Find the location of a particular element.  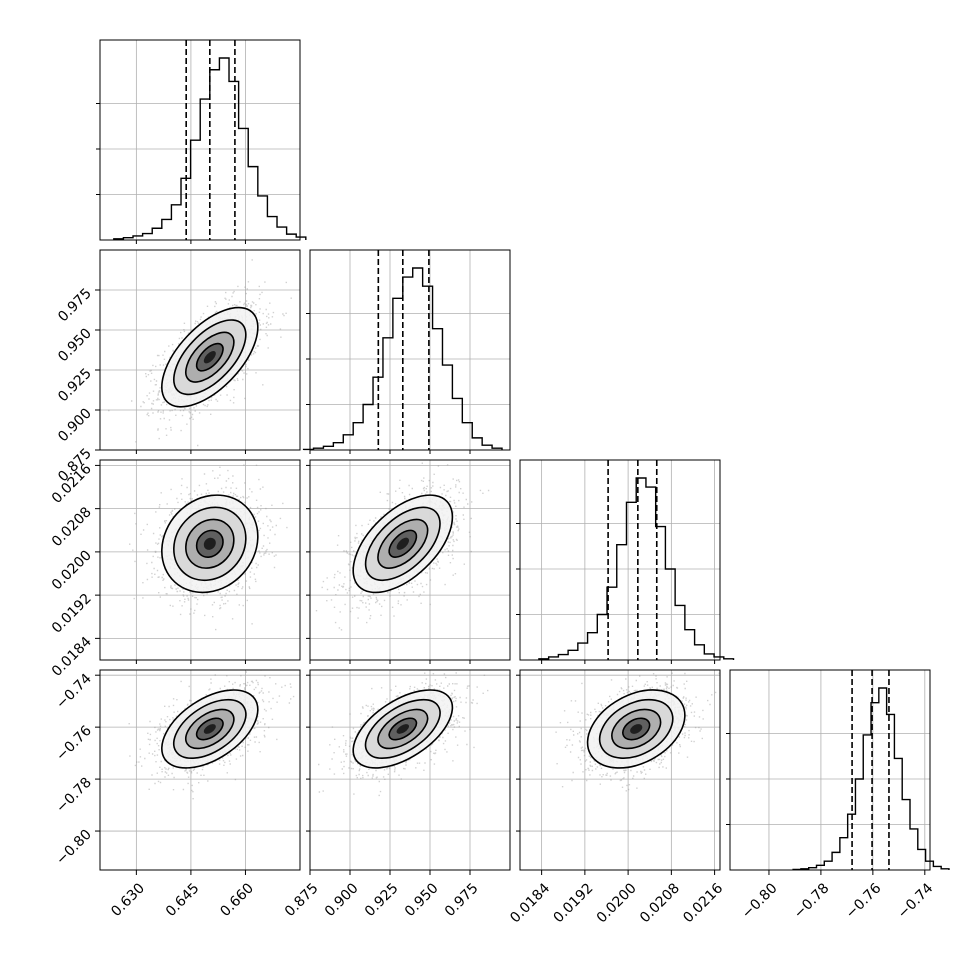

x-tick-label: 0.925 is located at coordinates (382, 900).